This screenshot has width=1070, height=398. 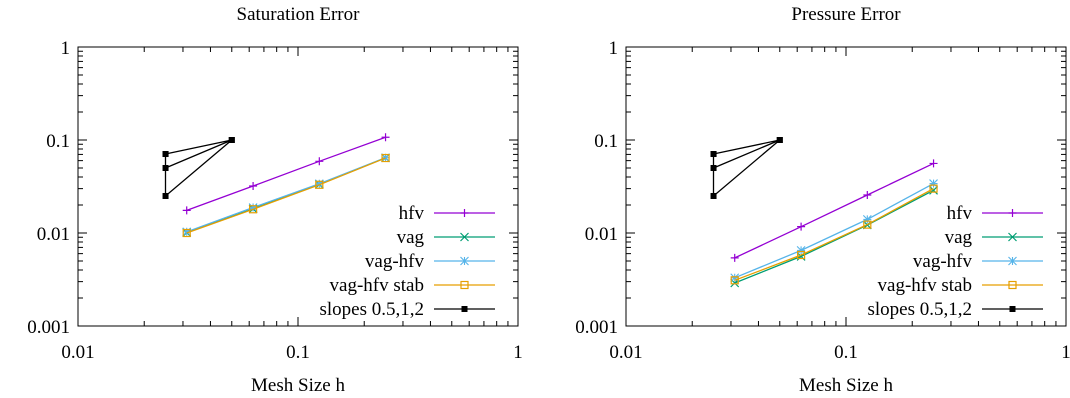 I want to click on series-vag-hfv, so click(x=834, y=231).